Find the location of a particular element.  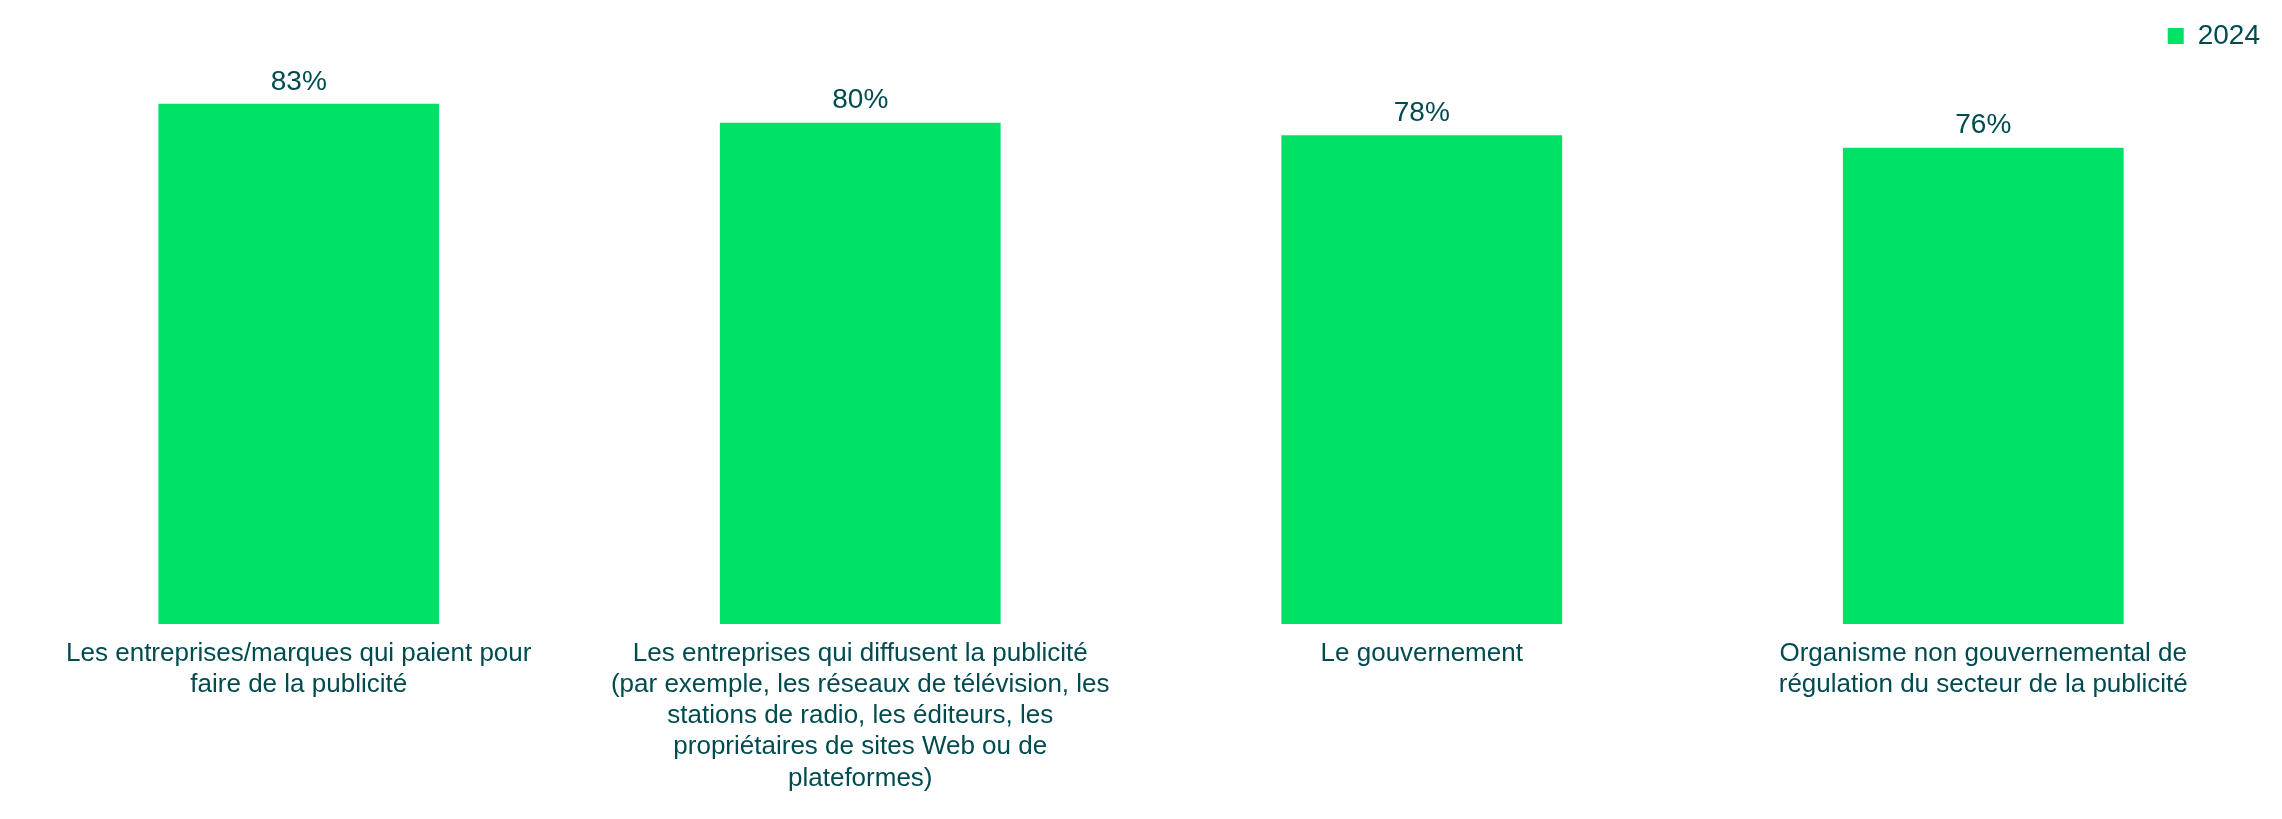

x-tick-label: Organisme non gouvernemental de régulation du secteur de la publicité is located at coordinates (1983, 667).